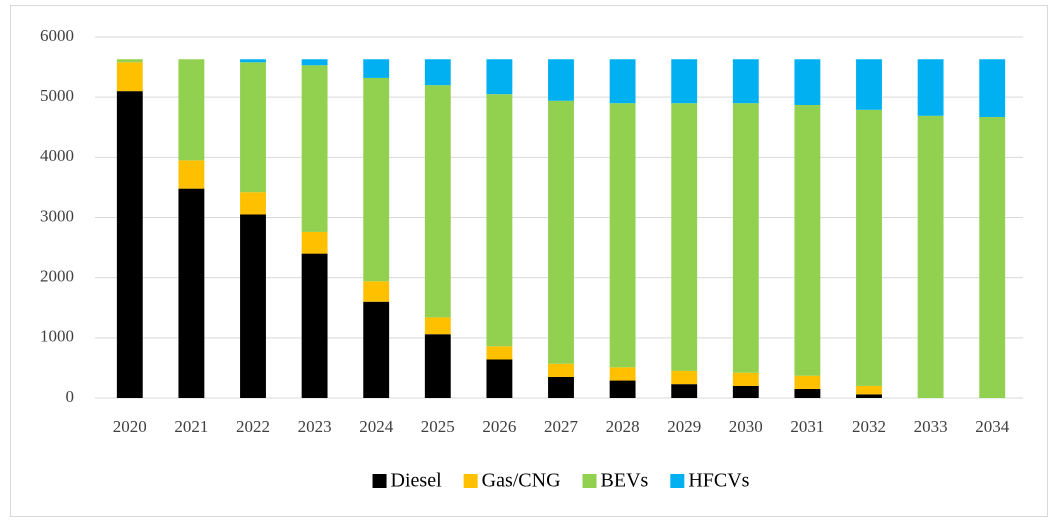  I want to click on x-tick-label: 2033, so click(931, 426).